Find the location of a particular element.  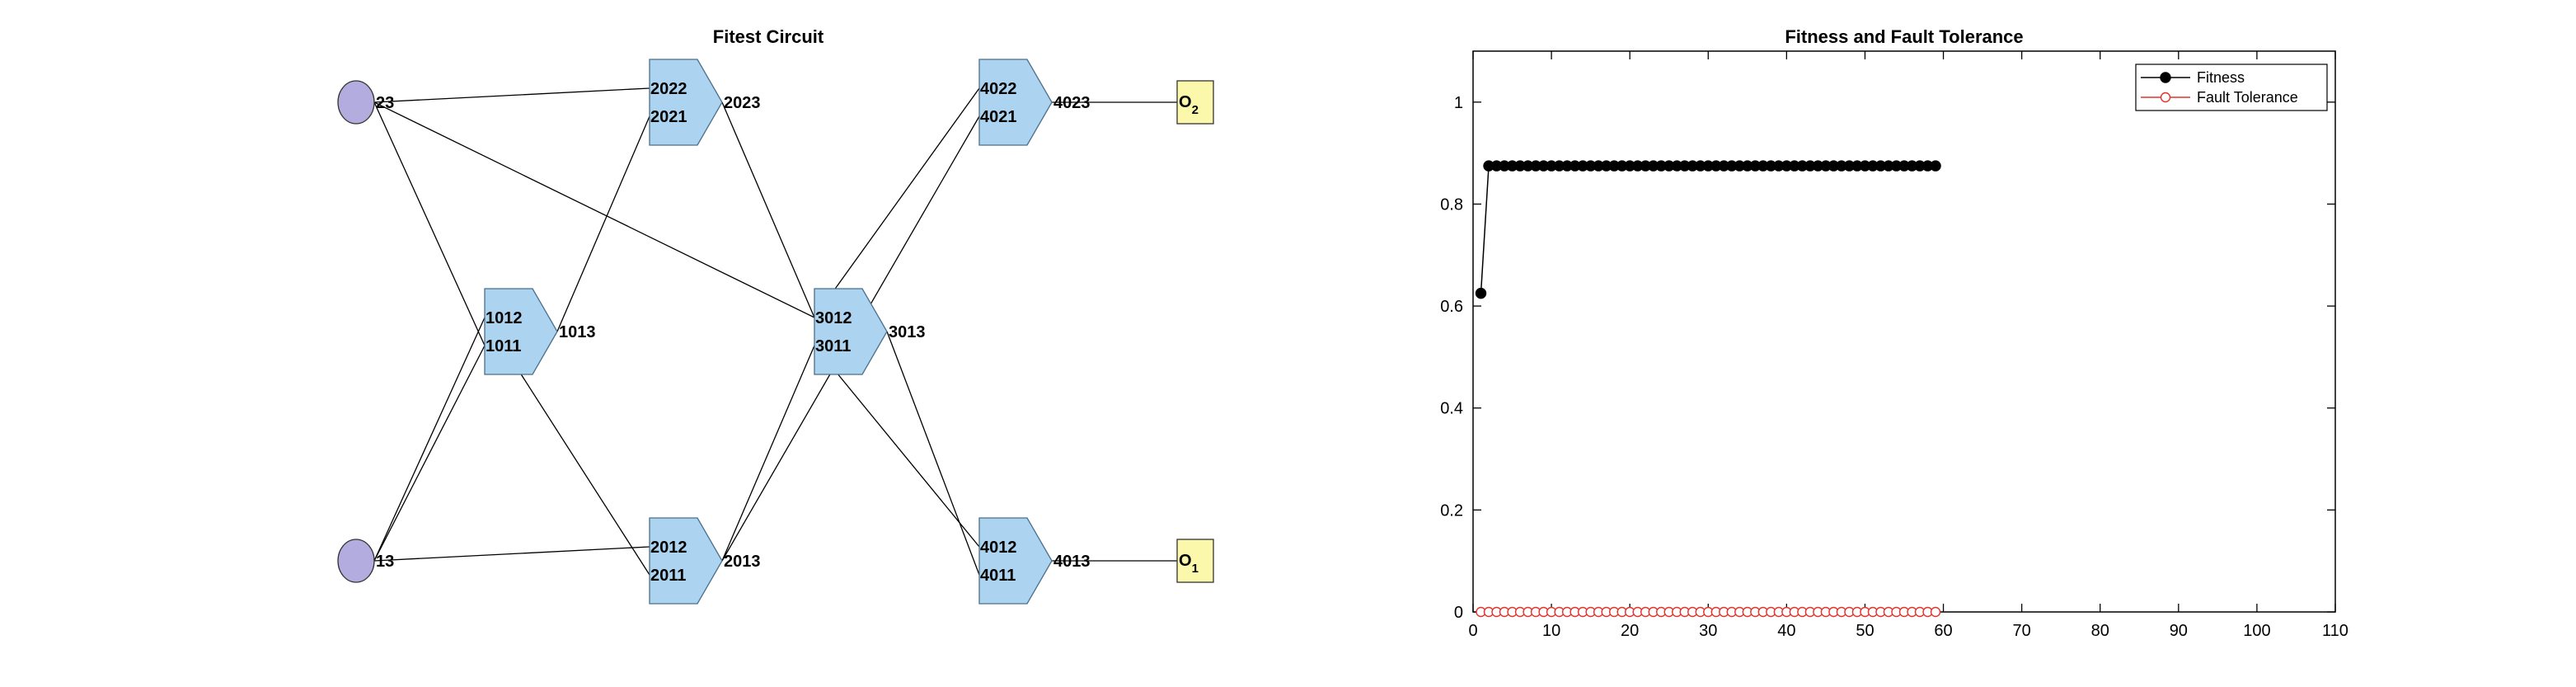

gate-2023 is located at coordinates (686, 102).